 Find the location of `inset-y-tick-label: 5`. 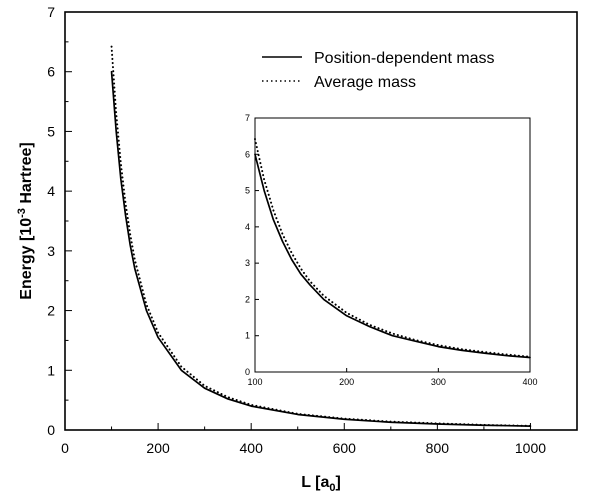

inset-y-tick-label: 5 is located at coordinates (247, 191).